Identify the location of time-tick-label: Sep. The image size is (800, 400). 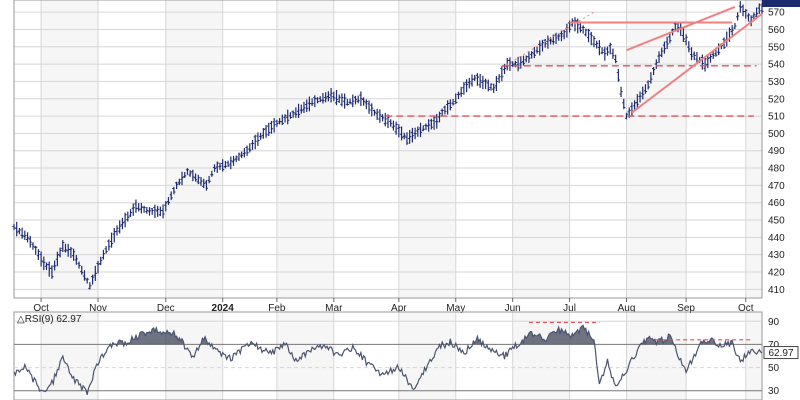
(686, 308).